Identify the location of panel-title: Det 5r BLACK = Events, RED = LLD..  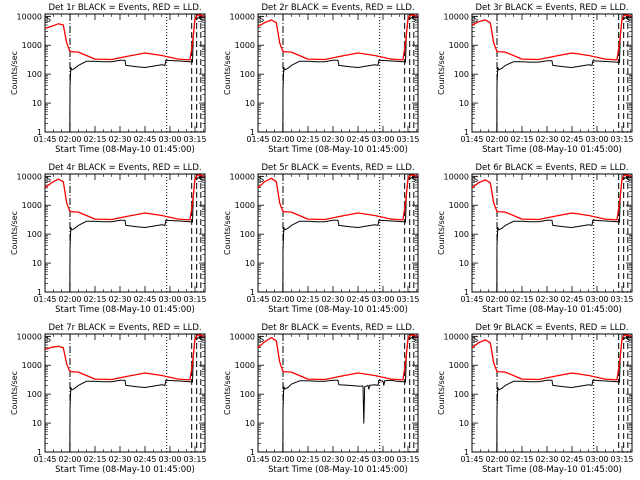
(337, 168).